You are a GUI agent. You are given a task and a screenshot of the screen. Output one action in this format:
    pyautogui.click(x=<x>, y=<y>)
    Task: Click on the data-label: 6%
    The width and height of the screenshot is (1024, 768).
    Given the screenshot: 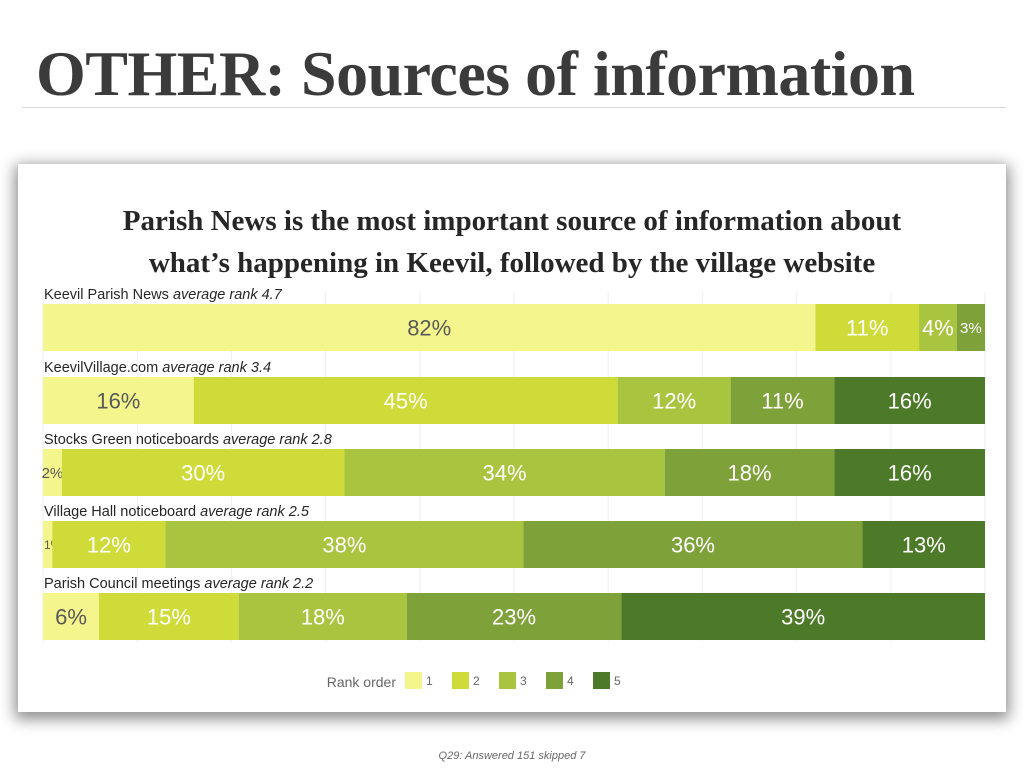 What is the action you would take?
    pyautogui.click(x=71, y=616)
    